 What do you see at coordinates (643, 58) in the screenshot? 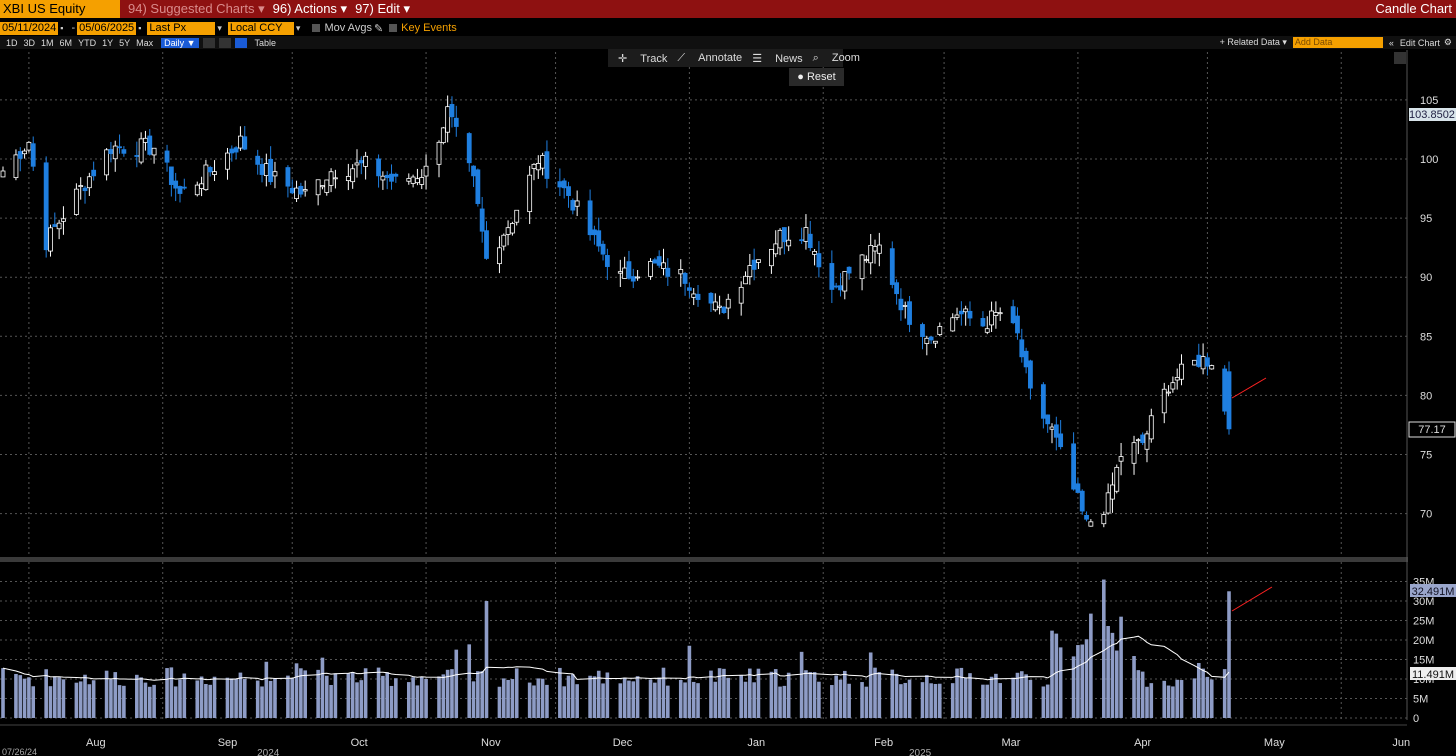
I see `track-button: ✛ Track` at bounding box center [643, 58].